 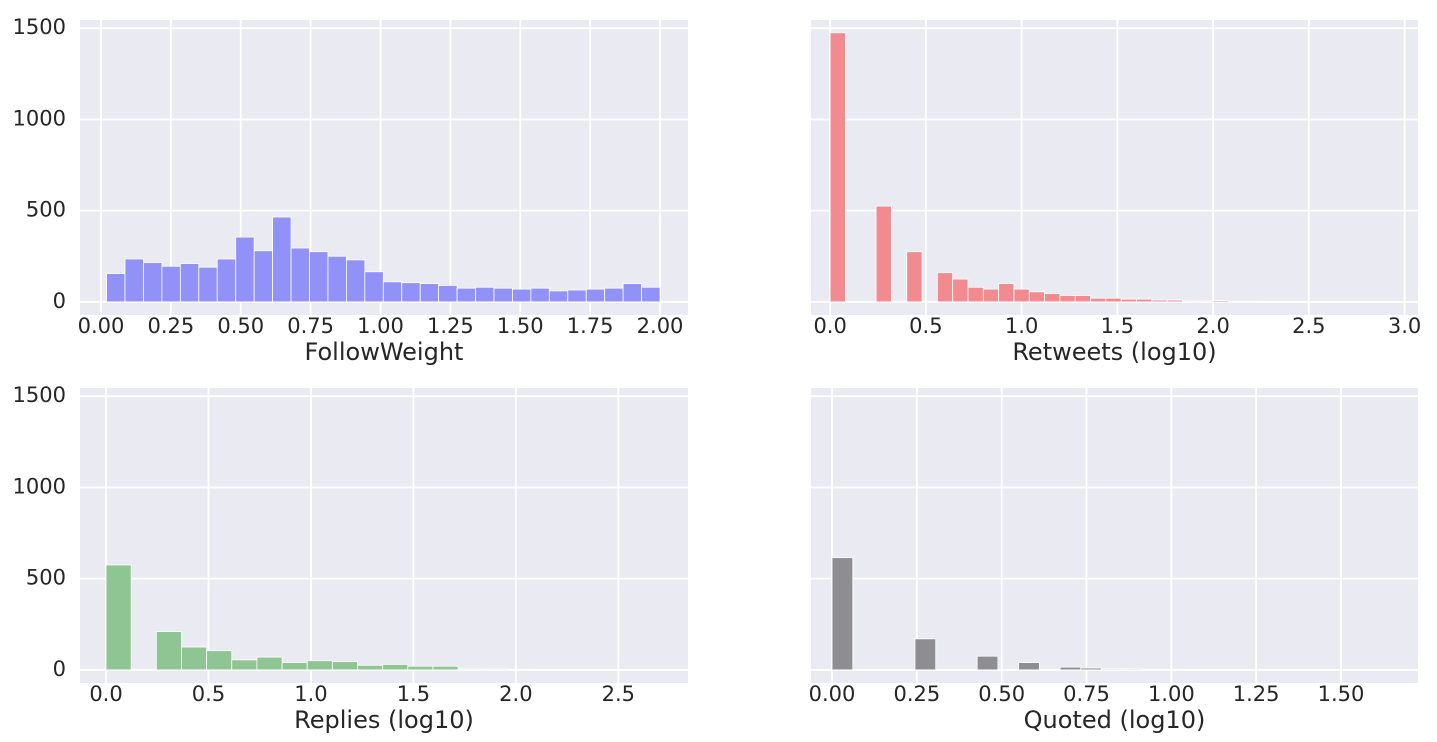 I want to click on x-axis-label: Replies (log10), so click(x=384, y=720).